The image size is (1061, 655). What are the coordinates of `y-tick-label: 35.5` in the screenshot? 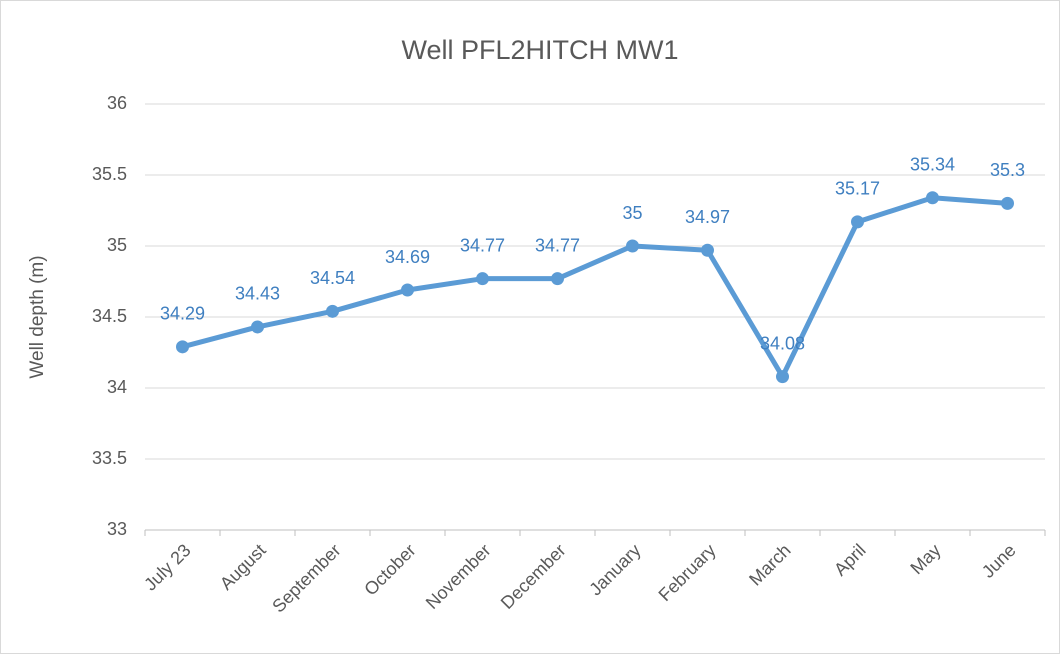 It's located at (109, 174).